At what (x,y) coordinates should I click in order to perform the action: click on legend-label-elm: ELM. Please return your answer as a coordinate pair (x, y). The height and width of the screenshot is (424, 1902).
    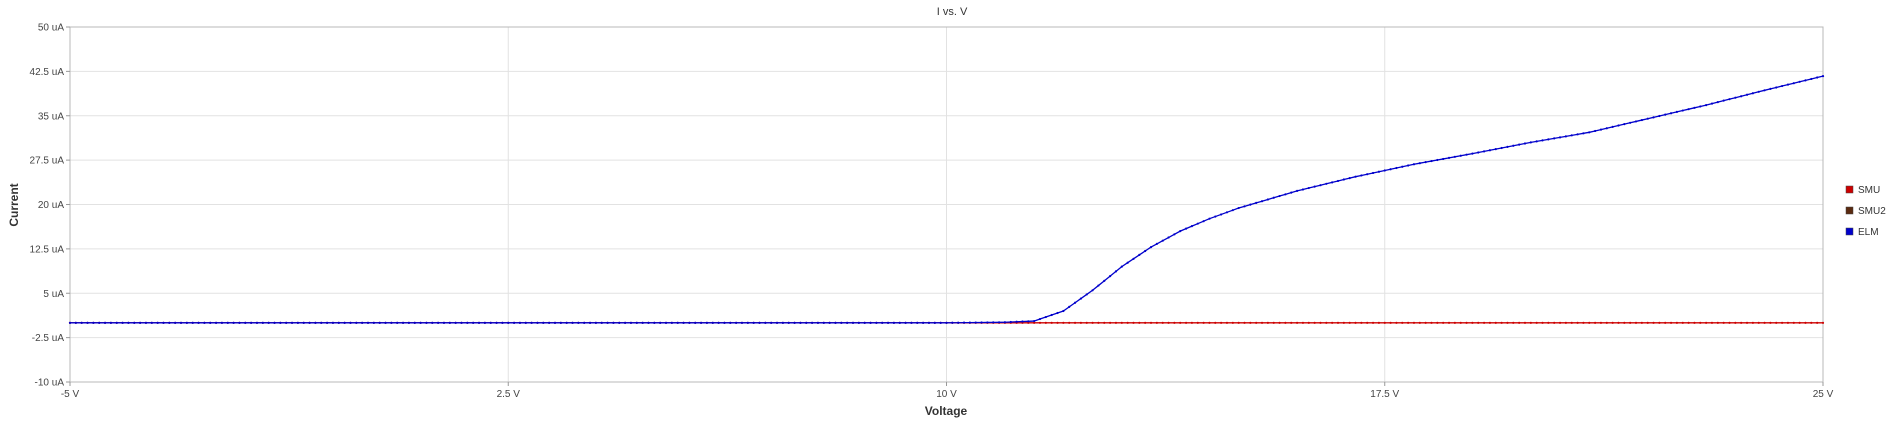
    Looking at the image, I should click on (1868, 232).